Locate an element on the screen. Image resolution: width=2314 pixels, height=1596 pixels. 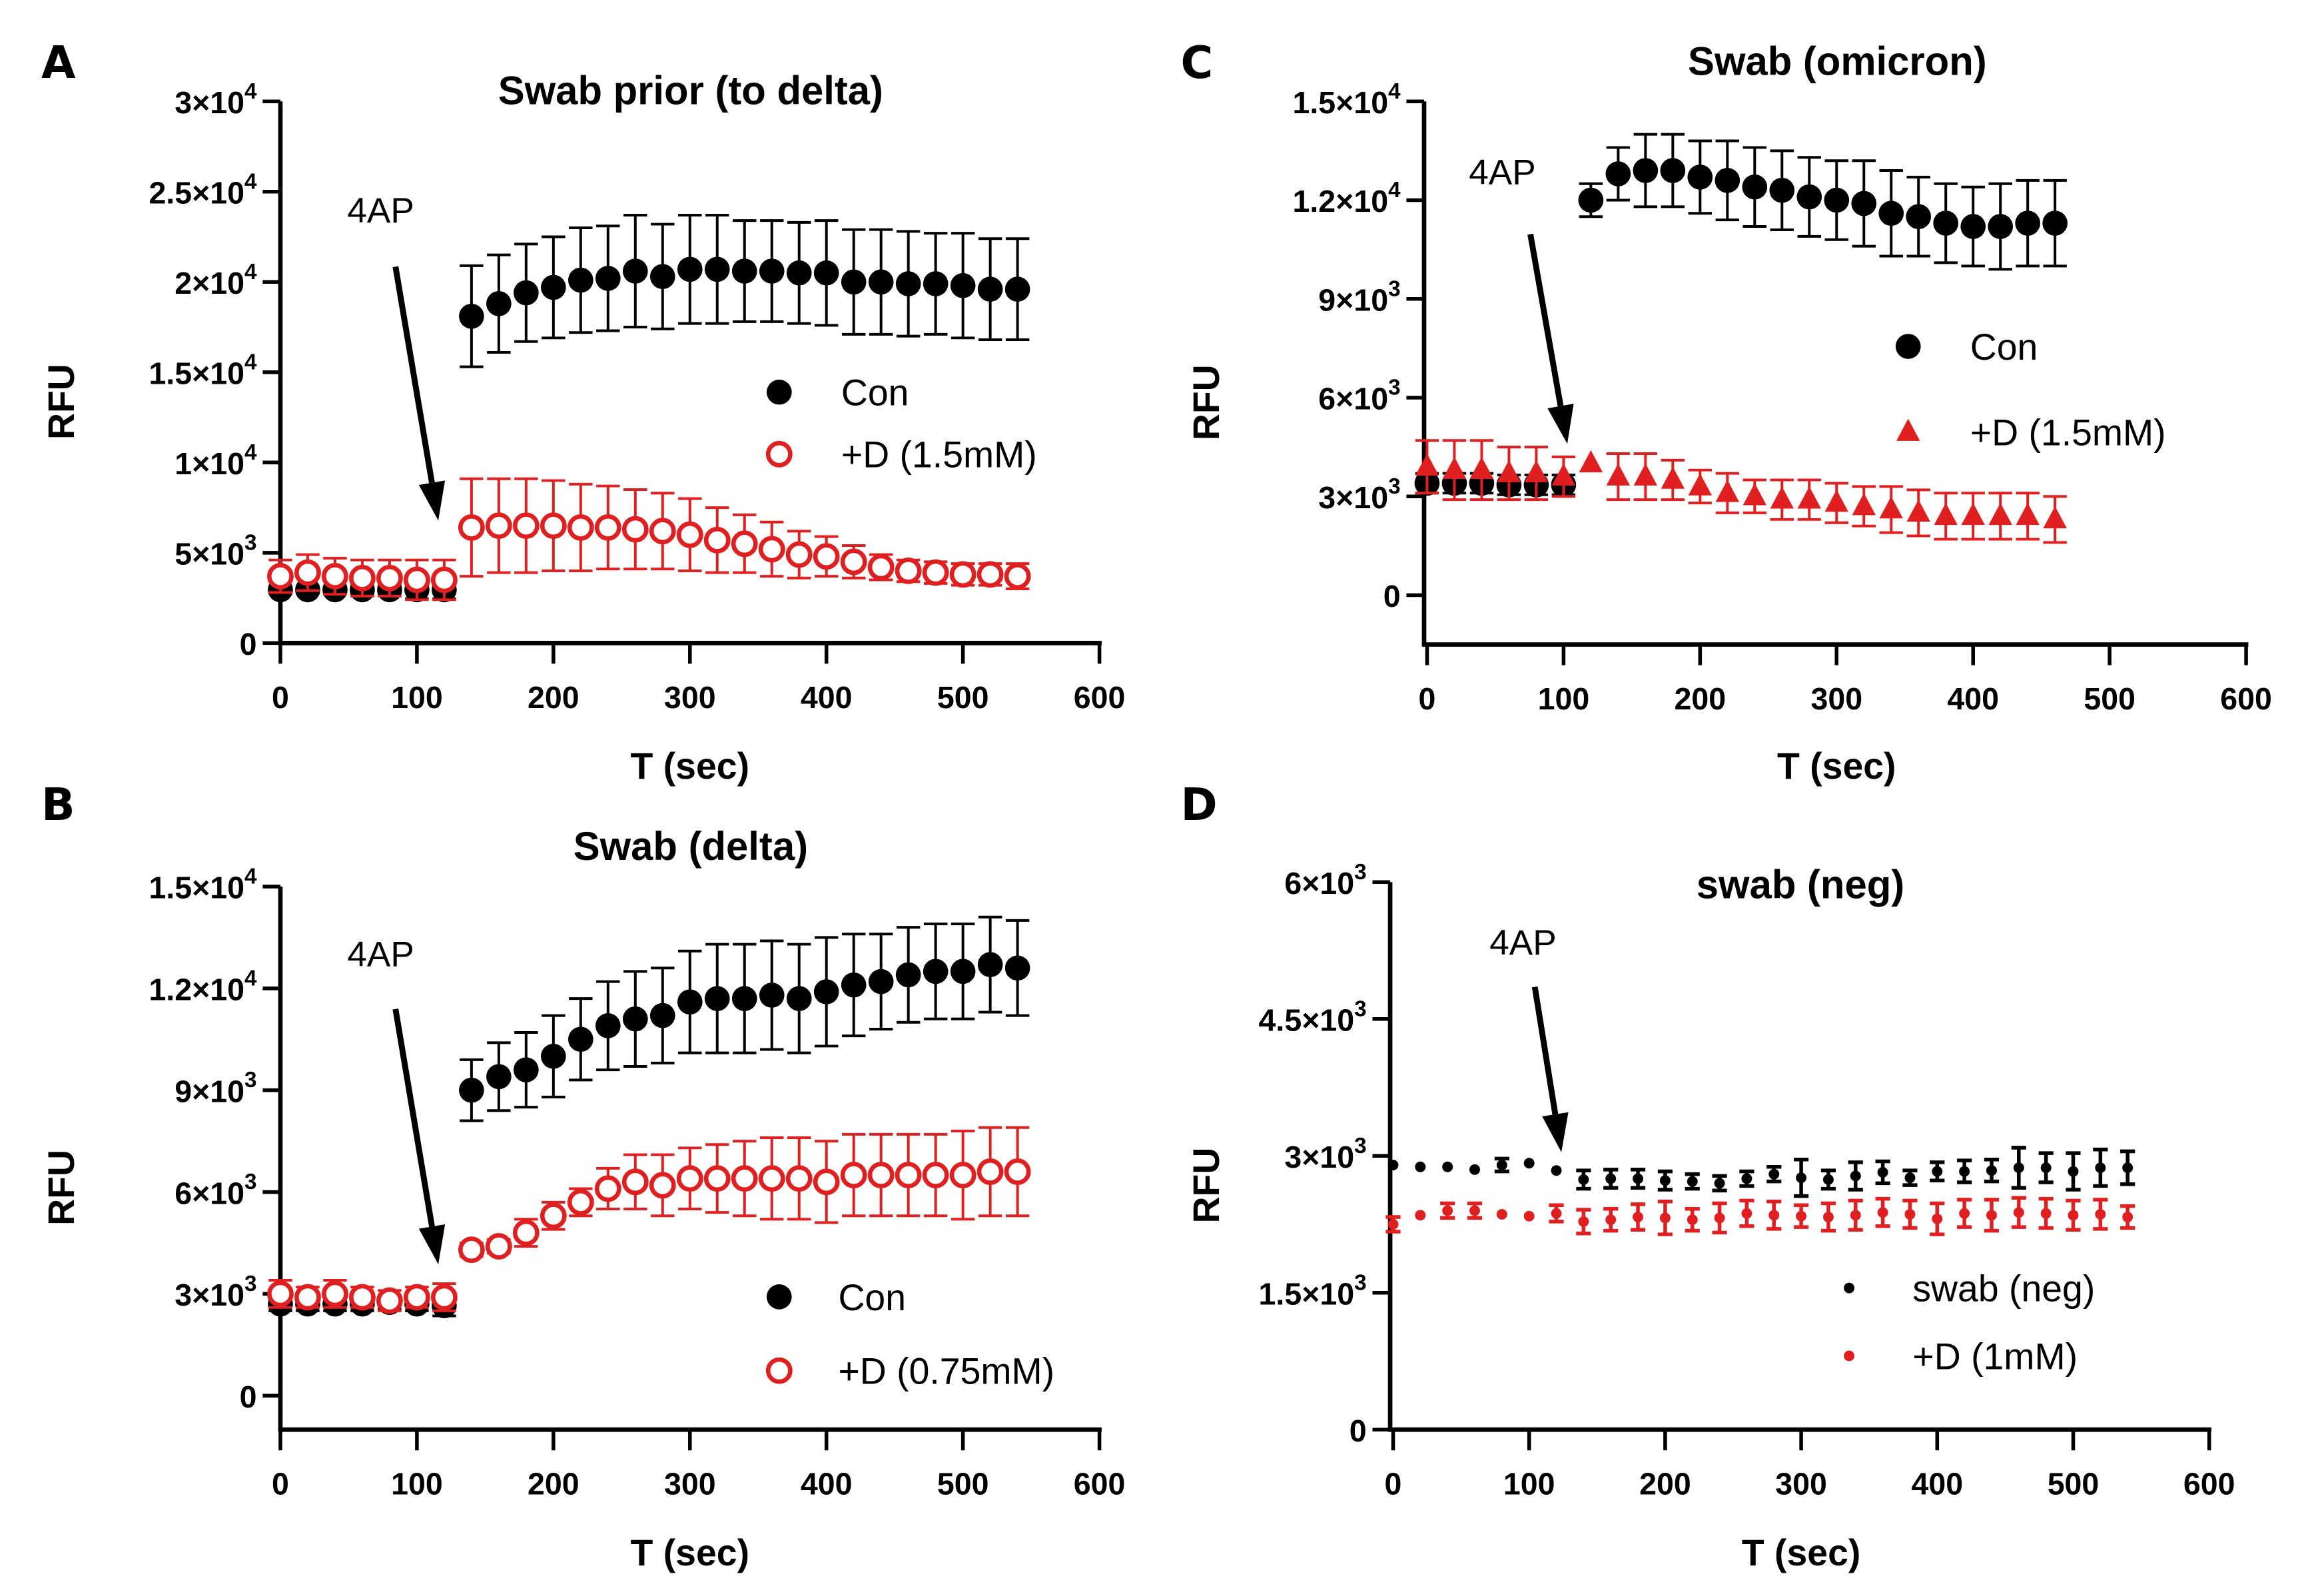
chart-title: Swab (omicron) is located at coordinates (1838, 61).